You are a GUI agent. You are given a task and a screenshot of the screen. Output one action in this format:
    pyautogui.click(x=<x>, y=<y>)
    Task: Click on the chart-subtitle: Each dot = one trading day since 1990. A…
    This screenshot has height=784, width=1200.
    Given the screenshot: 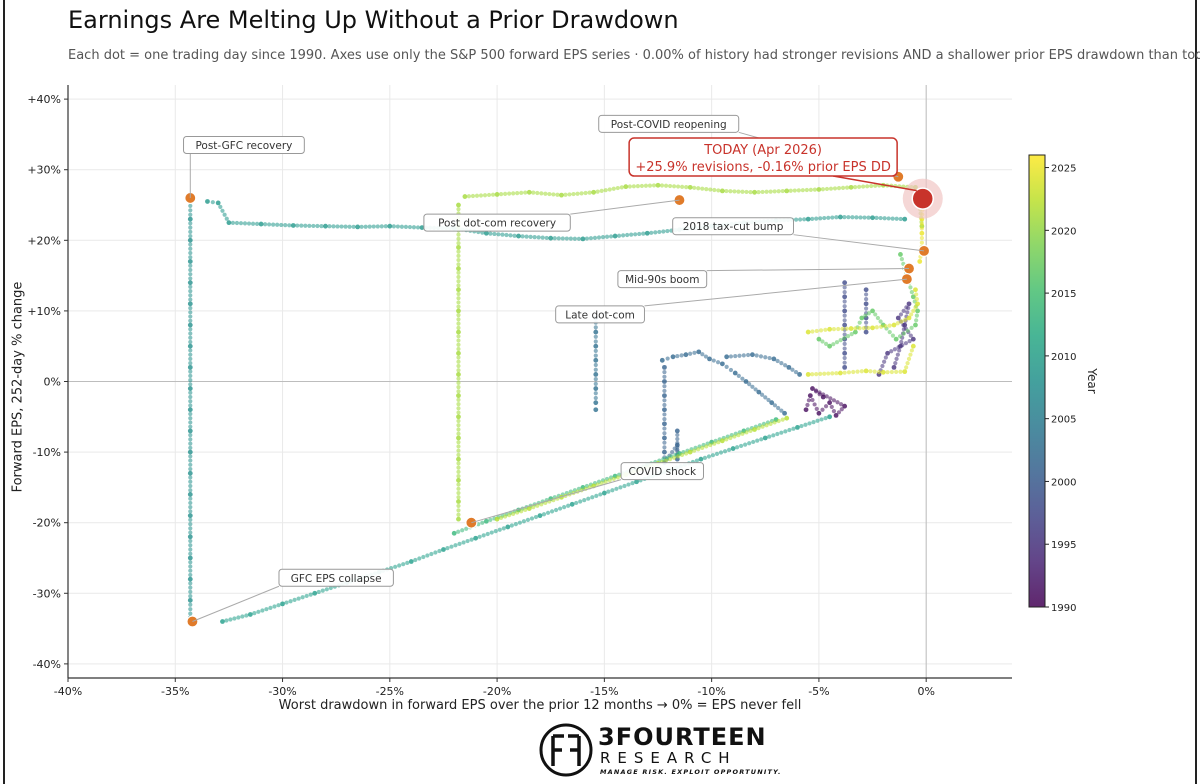 What is the action you would take?
    pyautogui.click(x=634, y=55)
    